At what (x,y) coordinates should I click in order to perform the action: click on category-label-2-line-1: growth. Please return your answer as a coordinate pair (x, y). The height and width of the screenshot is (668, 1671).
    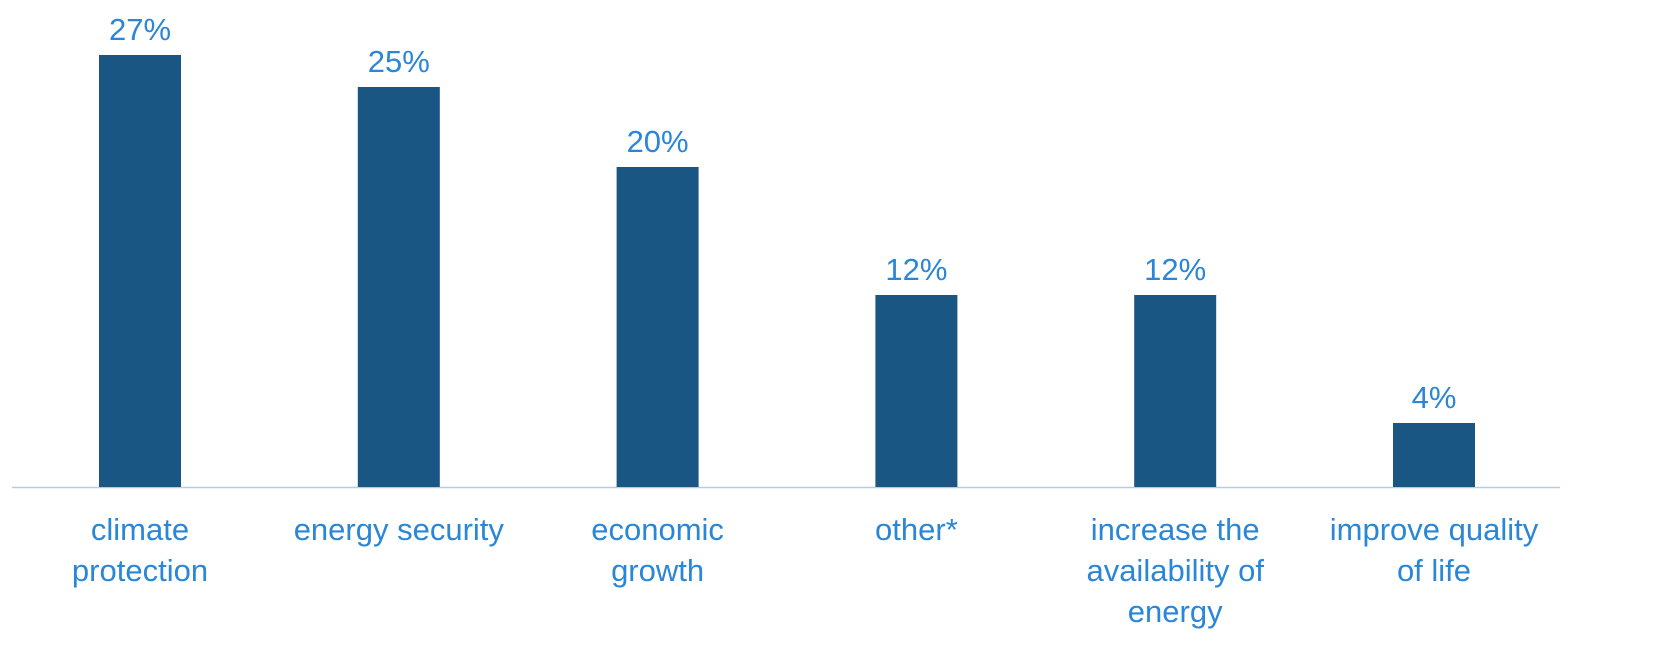
    Looking at the image, I should click on (657, 570).